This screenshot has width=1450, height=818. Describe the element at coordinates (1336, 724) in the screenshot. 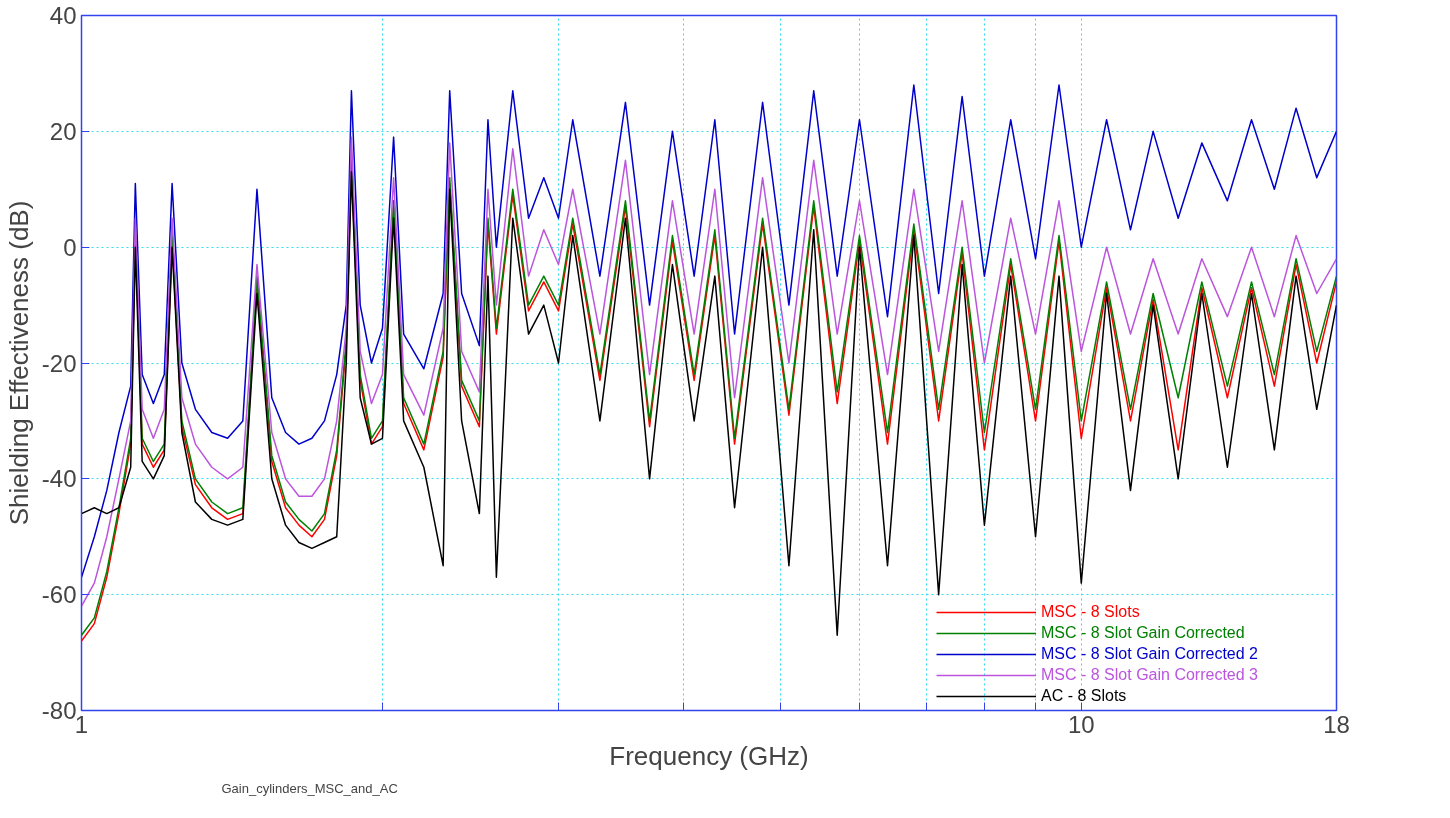

I see `x-tick-label: 18` at that location.